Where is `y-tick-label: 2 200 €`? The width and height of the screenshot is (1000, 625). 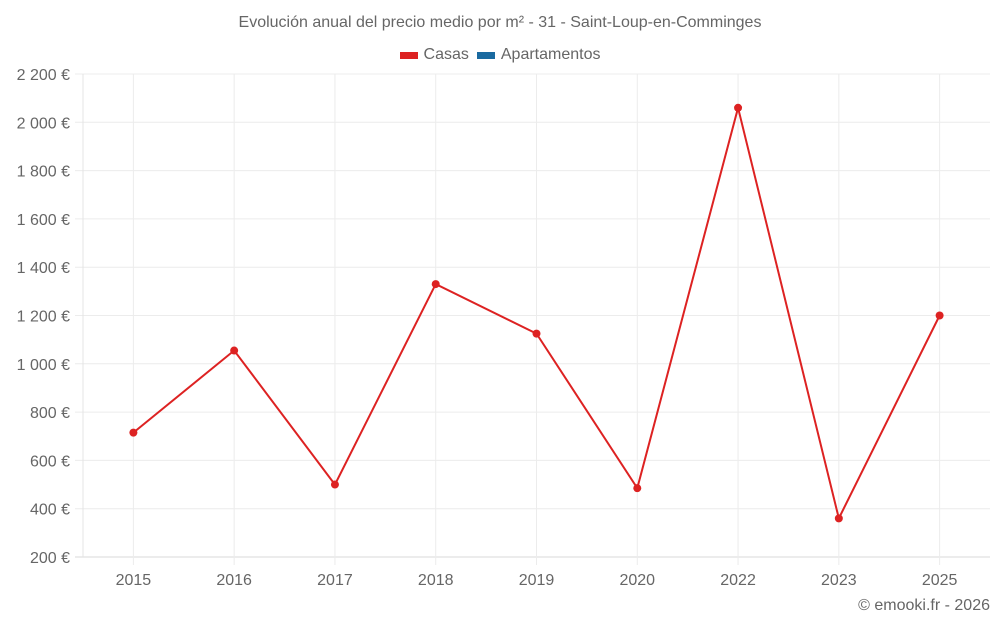
y-tick-label: 2 200 € is located at coordinates (43, 75).